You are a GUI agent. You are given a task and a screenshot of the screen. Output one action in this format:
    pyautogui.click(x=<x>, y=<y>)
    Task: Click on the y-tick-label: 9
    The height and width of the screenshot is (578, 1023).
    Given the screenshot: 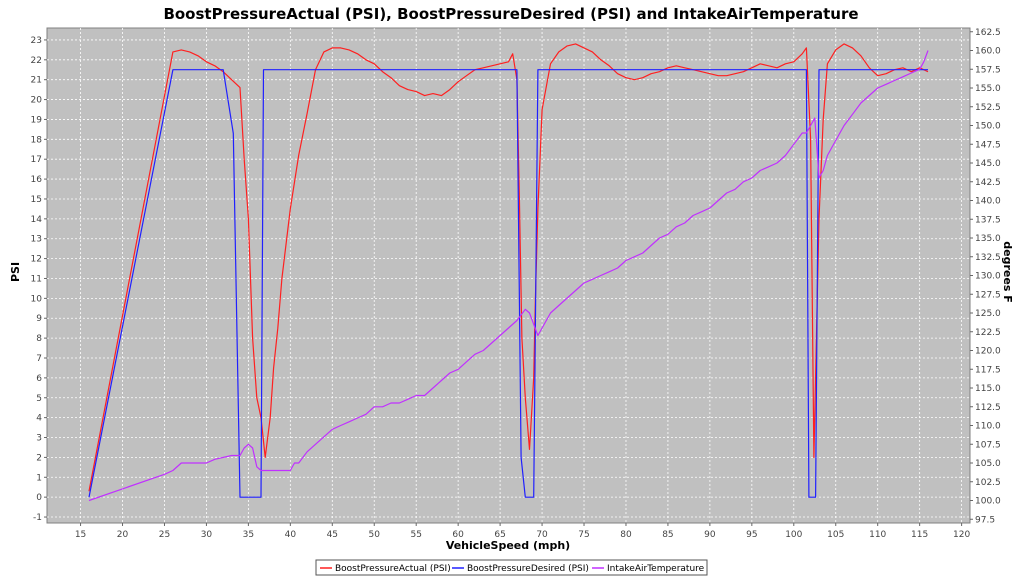 What is the action you would take?
    pyautogui.click(x=39, y=319)
    